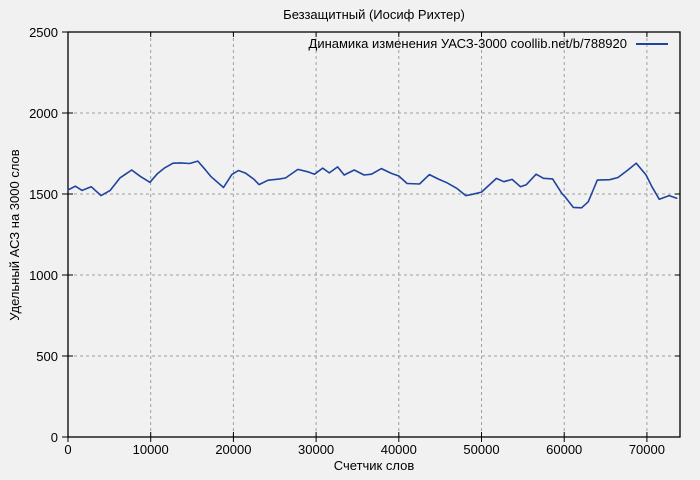  I want to click on x-tick-label: 50000, so click(481, 449).